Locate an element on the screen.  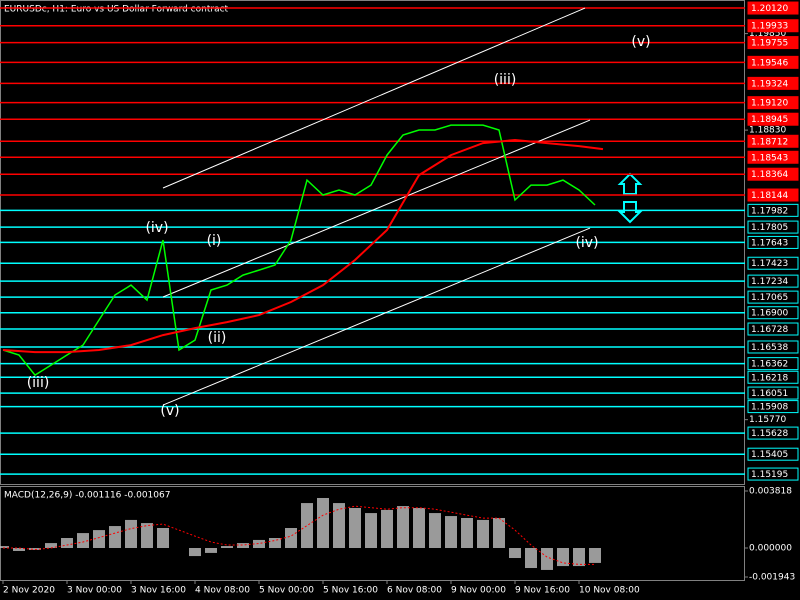
x-tick-label: 6 Nov 08:00 is located at coordinates (414, 591).